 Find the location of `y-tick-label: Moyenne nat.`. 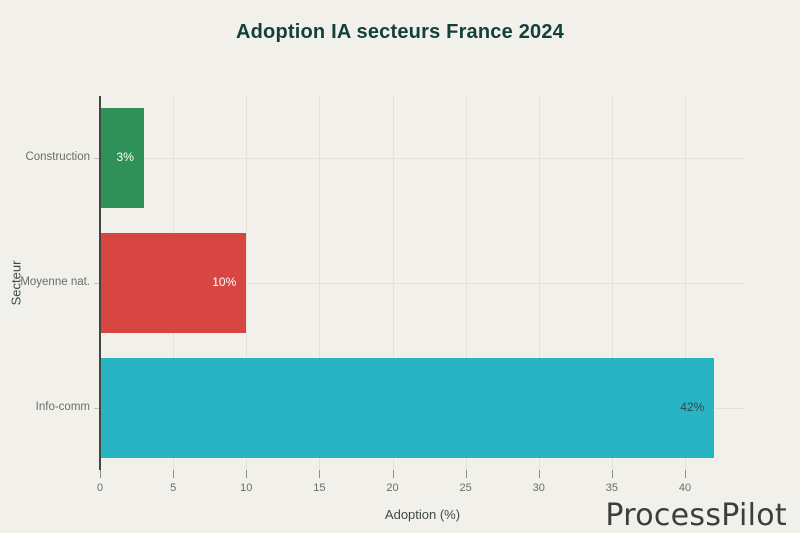

y-tick-label: Moyenne nat. is located at coordinates (55, 282).